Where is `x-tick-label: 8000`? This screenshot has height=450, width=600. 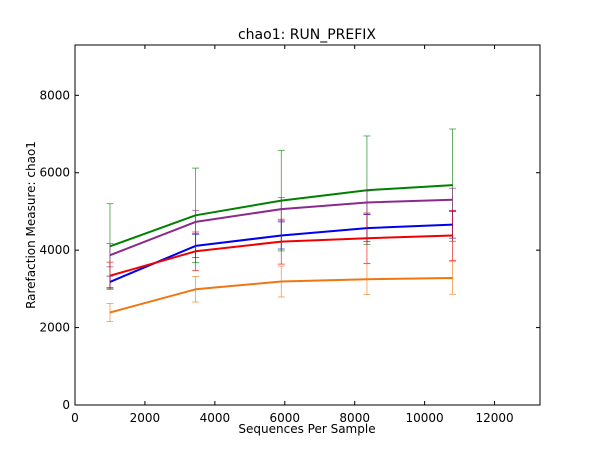 x-tick-label: 8000 is located at coordinates (354, 418).